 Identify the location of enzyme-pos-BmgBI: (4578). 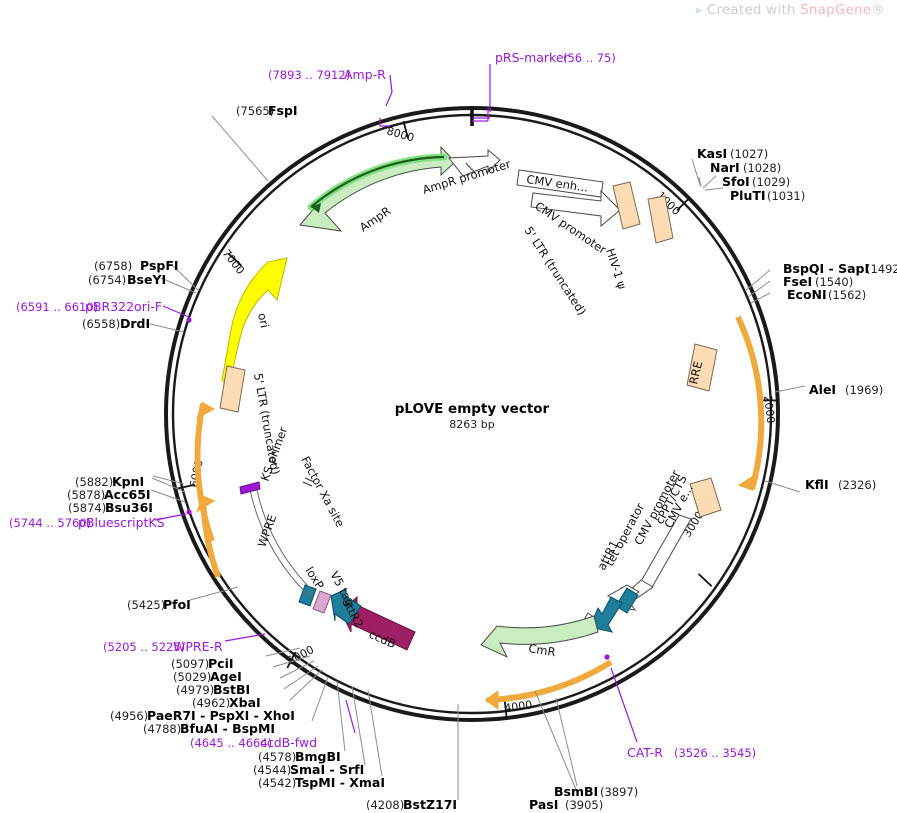
(277, 757).